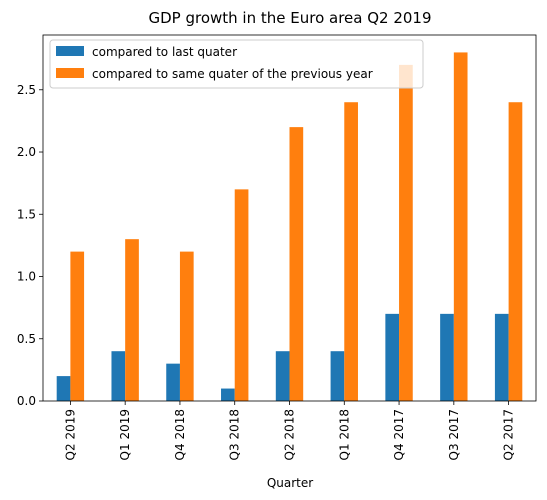 This screenshot has width=547, height=500. Describe the element at coordinates (26, 401) in the screenshot. I see `y-tick-label: 0.0` at that location.